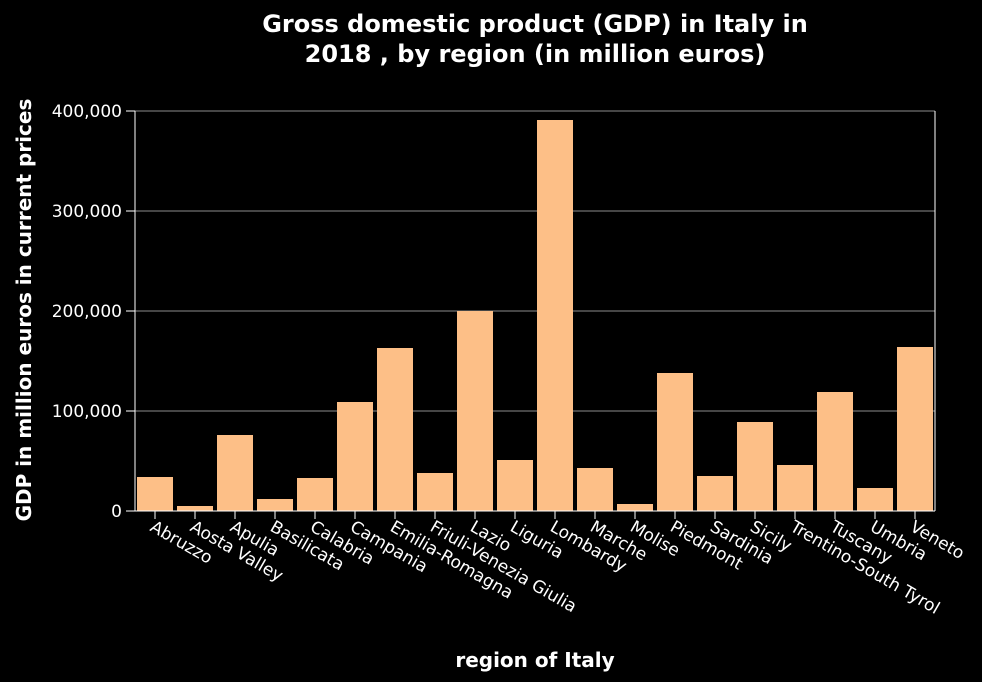 The image size is (982, 682). I want to click on y-tick-label: 200,000, so click(87, 312).